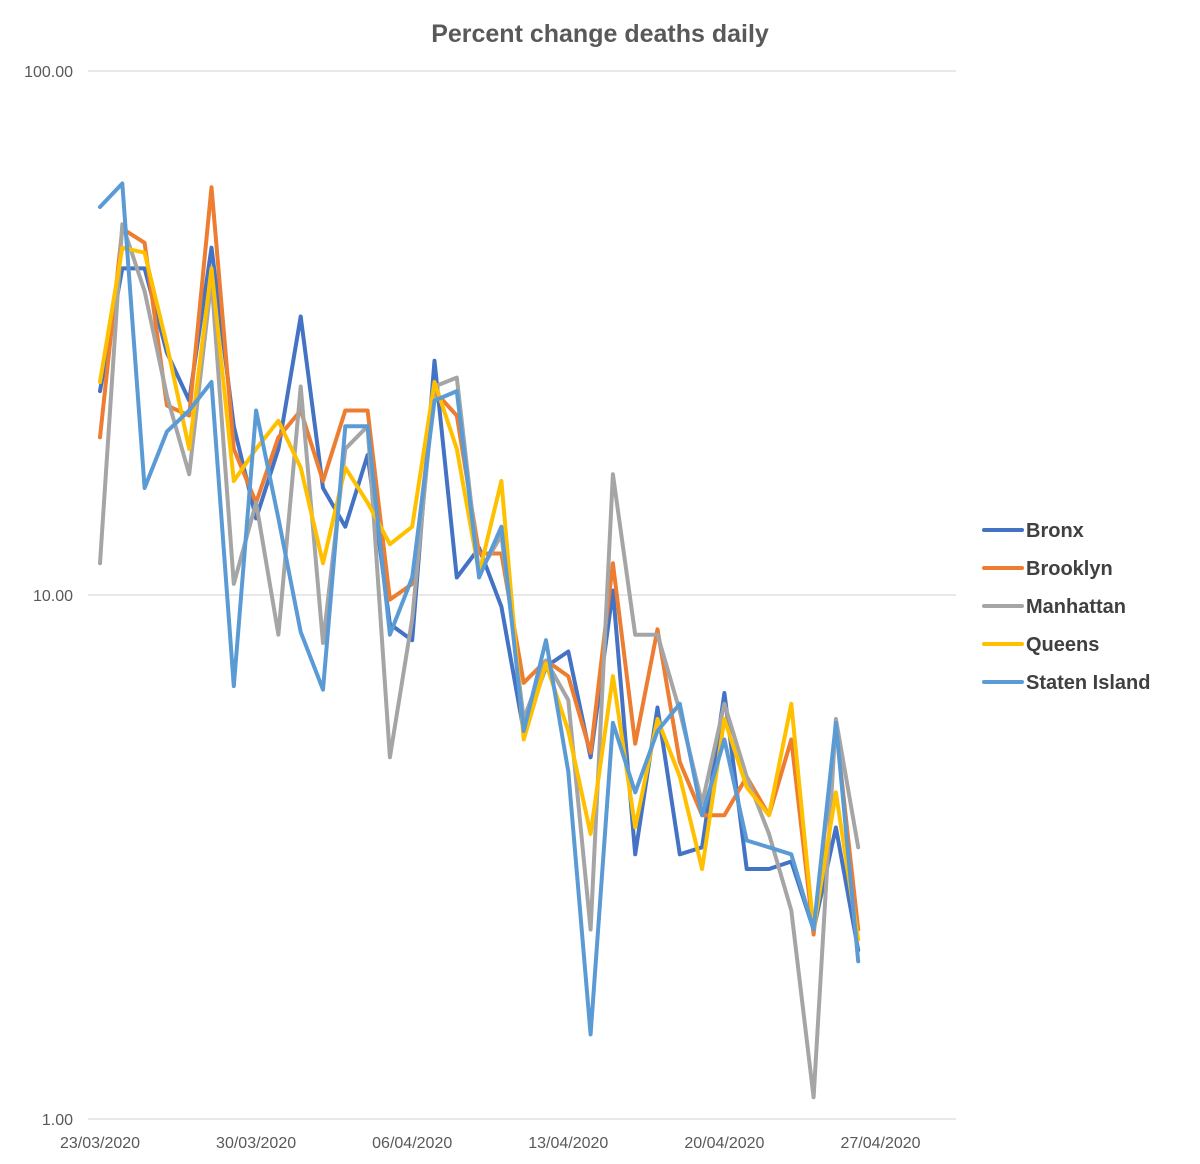 This screenshot has width=1200, height=1164. What do you see at coordinates (600, 34) in the screenshot?
I see `chart-title: Percent change deaths daily` at bounding box center [600, 34].